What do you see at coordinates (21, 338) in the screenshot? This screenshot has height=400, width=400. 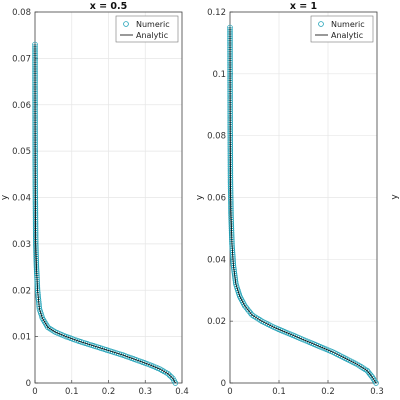 I see `y-tick-label: 0.01` at bounding box center [21, 338].